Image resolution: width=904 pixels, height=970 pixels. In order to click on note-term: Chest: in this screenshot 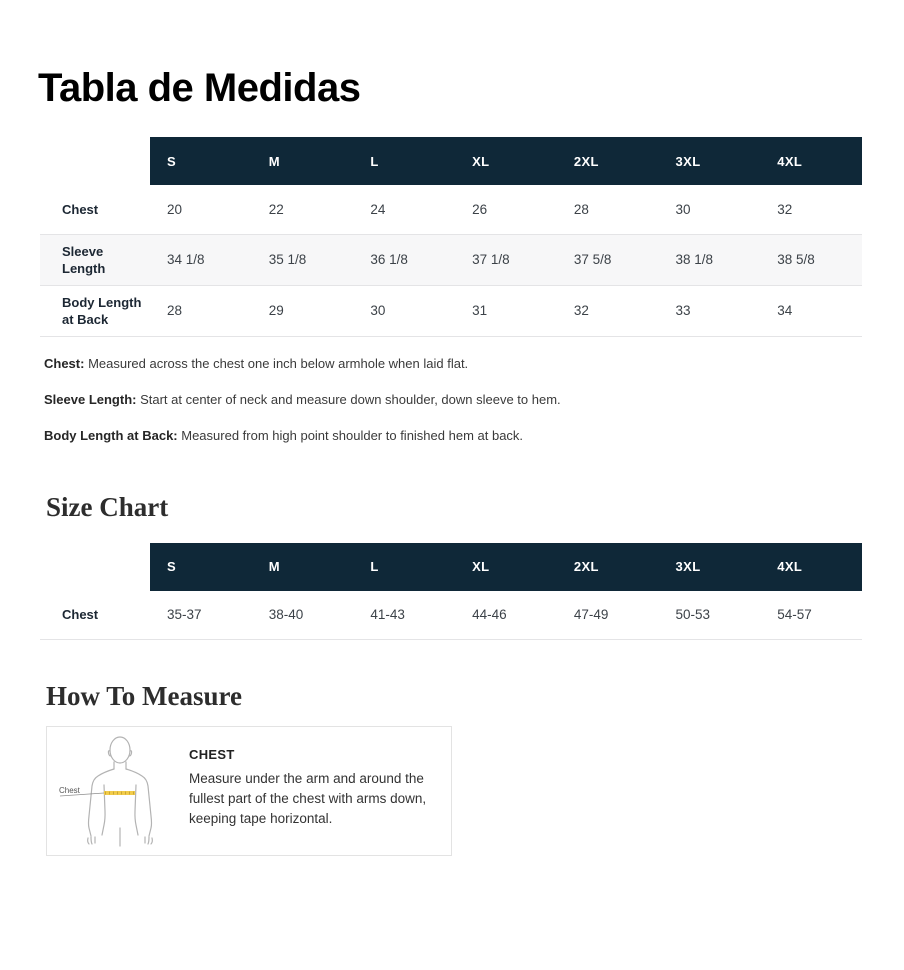, I will do `click(64, 363)`.